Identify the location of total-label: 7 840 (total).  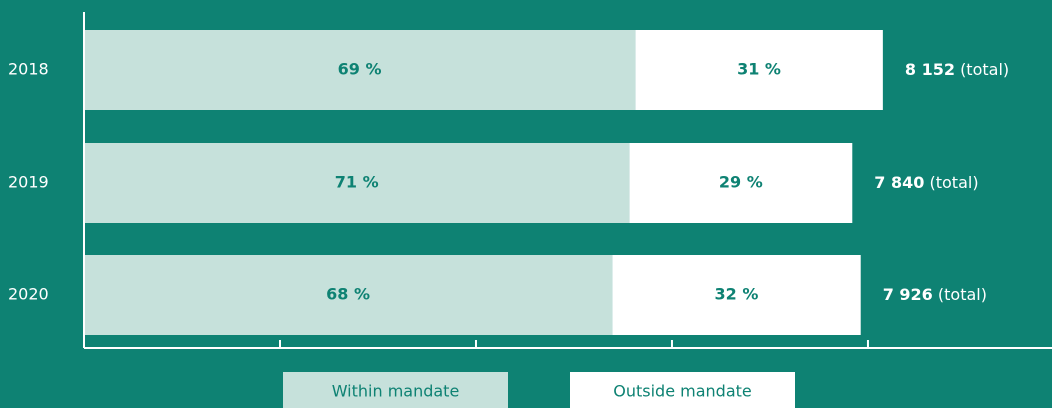
(926, 182).